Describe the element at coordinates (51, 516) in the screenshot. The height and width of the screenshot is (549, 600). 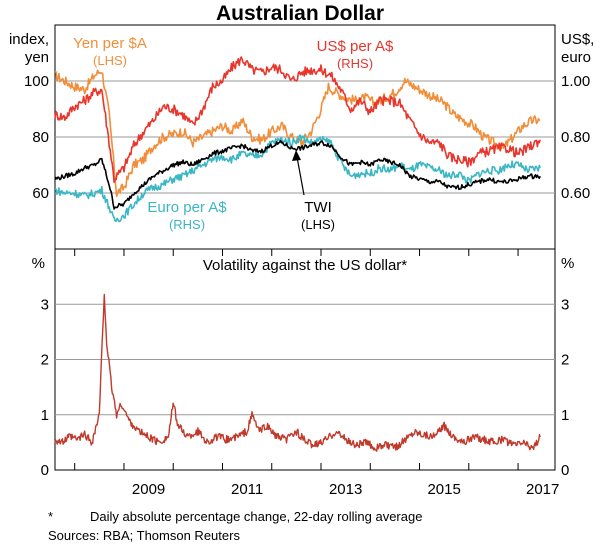
I see `footnote-star: *` at that location.